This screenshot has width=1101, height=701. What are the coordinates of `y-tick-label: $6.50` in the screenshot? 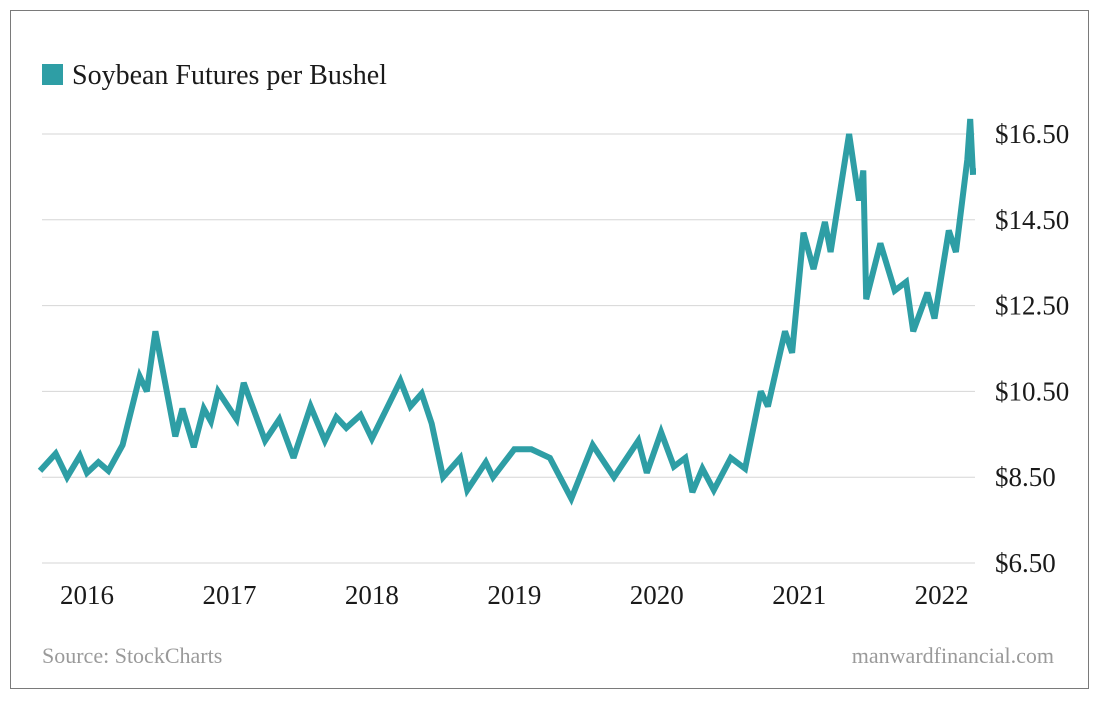 It's located at (1025, 563).